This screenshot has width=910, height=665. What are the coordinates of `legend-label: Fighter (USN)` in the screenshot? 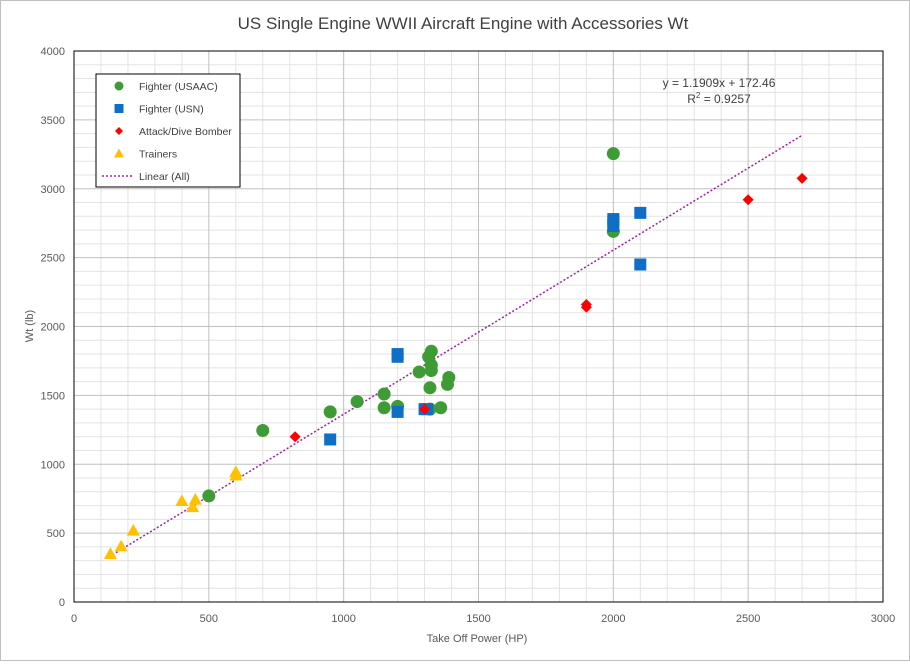 It's located at (171, 110).